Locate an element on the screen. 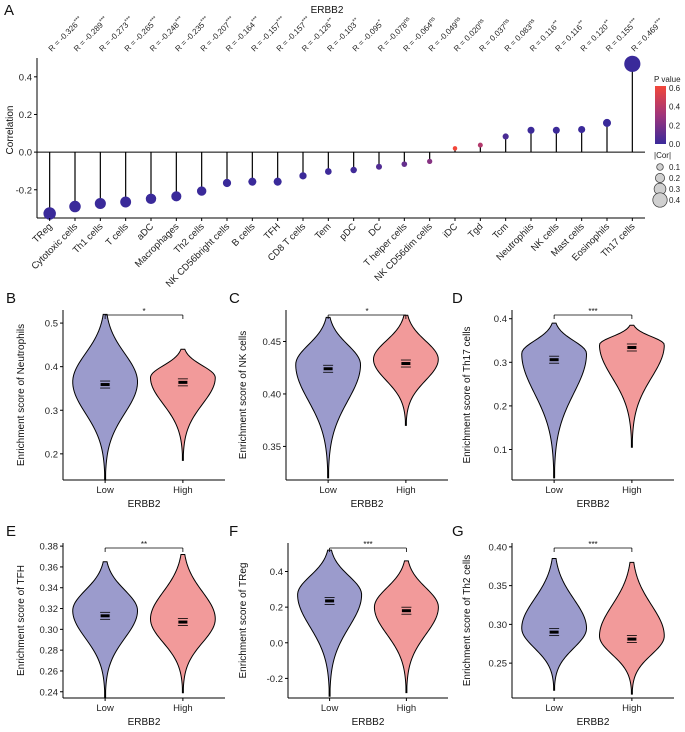 The image size is (685, 732). y-tick-label: 0.28 is located at coordinates (49, 651).